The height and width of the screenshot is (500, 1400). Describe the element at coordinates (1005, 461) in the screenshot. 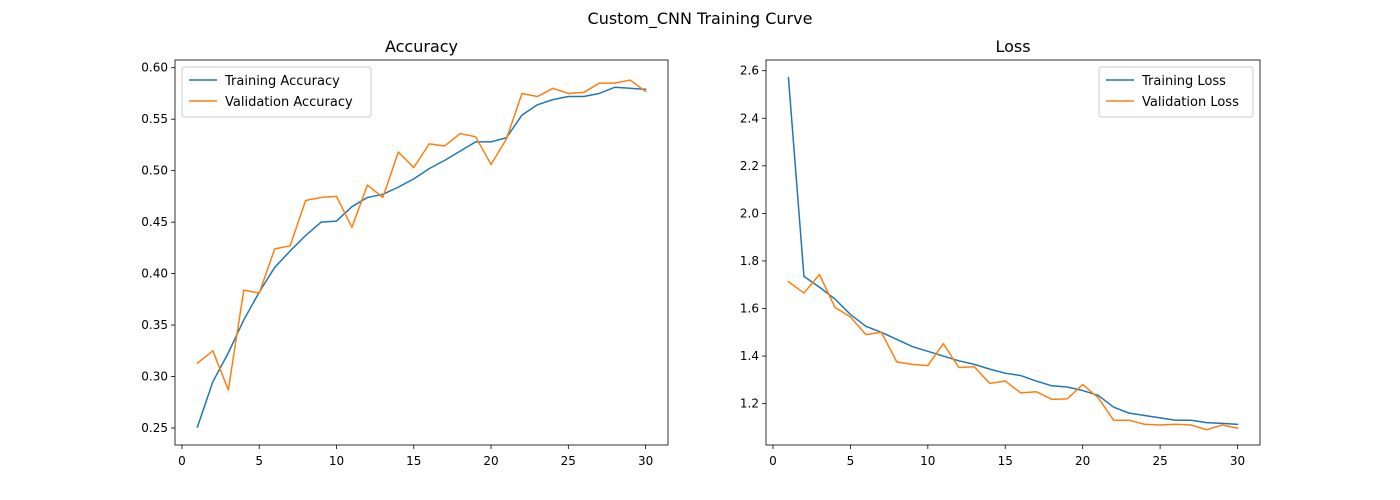

I see `chart-1-xtick-label: 15` at that location.